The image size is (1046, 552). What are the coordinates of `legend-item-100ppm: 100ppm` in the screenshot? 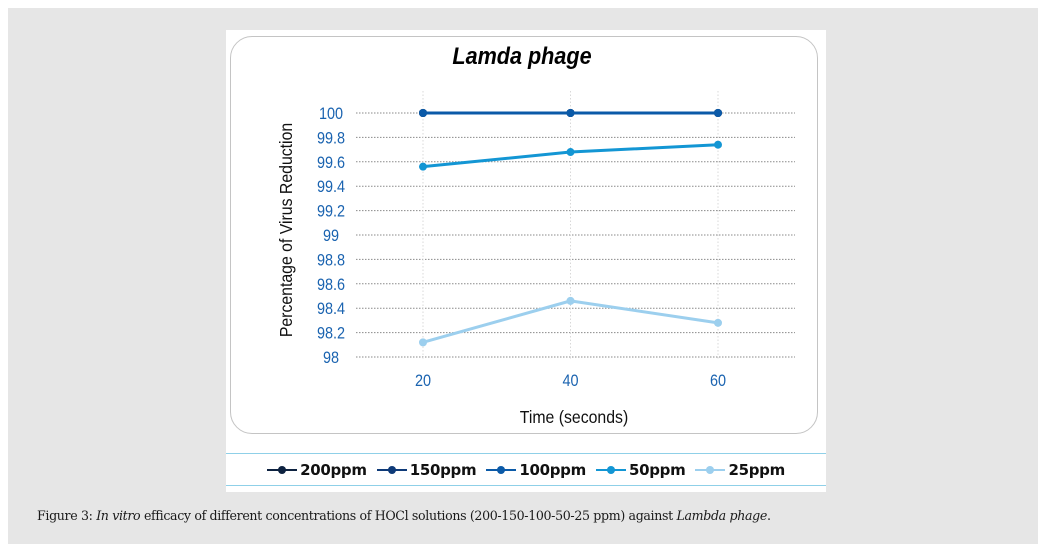 It's located at (536, 470).